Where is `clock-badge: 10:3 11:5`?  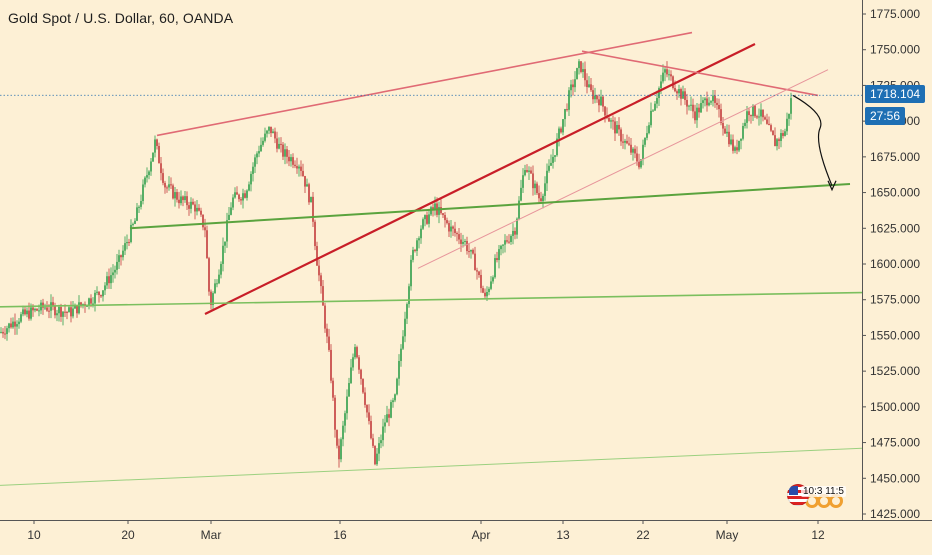
clock-badge: 10:3 11:5 is located at coordinates (818, 496).